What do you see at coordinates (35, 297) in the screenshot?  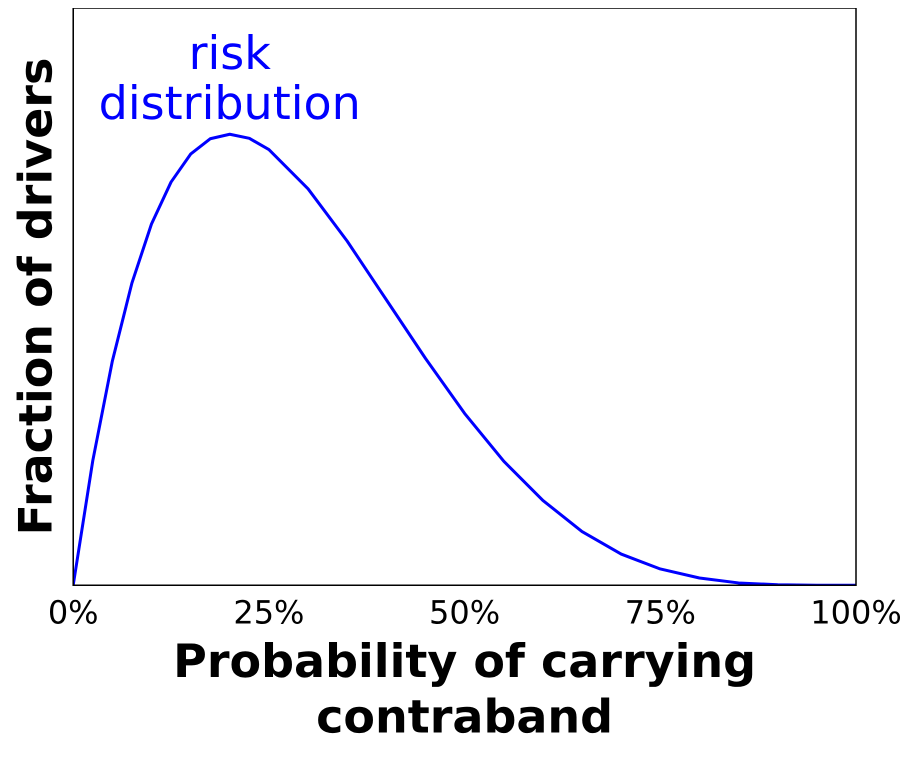 I see `y-axis-title: Fraction of drivers` at bounding box center [35, 297].